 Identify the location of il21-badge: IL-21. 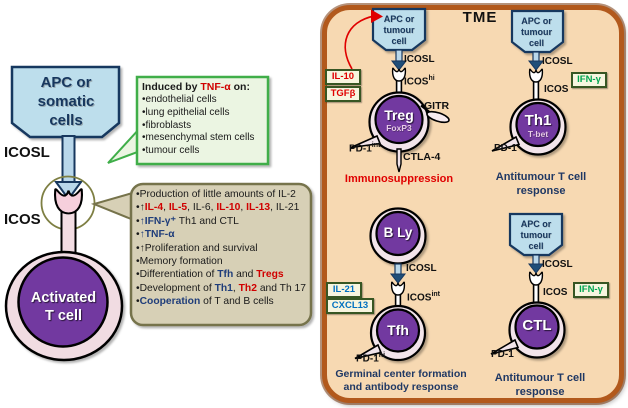
(344, 290).